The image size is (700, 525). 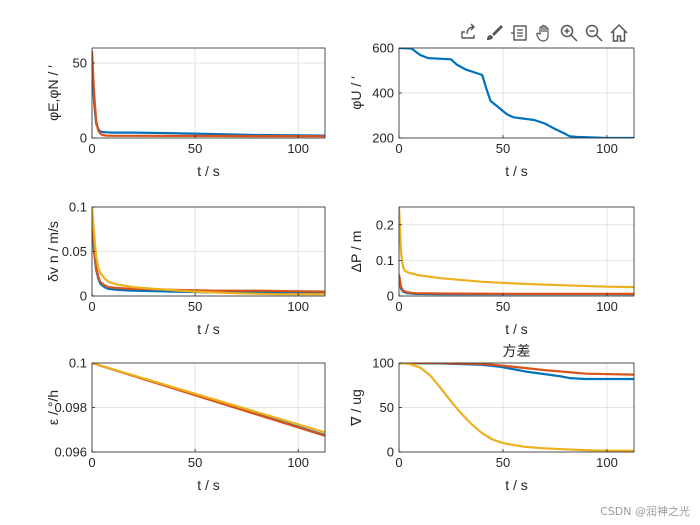 What do you see at coordinates (53, 407) in the screenshot?
I see `y-axis-label: ε / °/h` at bounding box center [53, 407].